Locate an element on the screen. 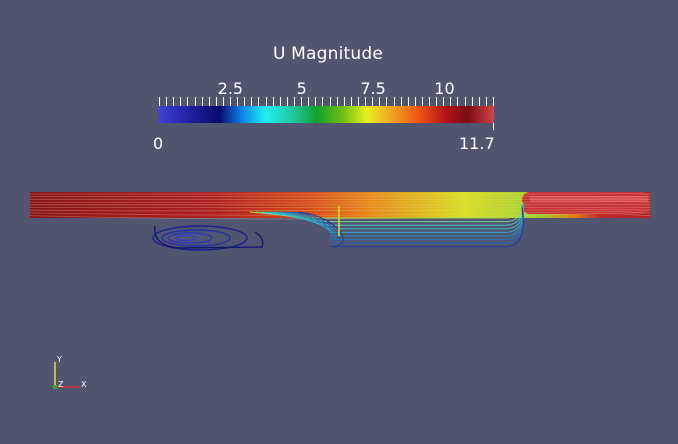  colorbar-max-label: 11.7 is located at coordinates (477, 143).